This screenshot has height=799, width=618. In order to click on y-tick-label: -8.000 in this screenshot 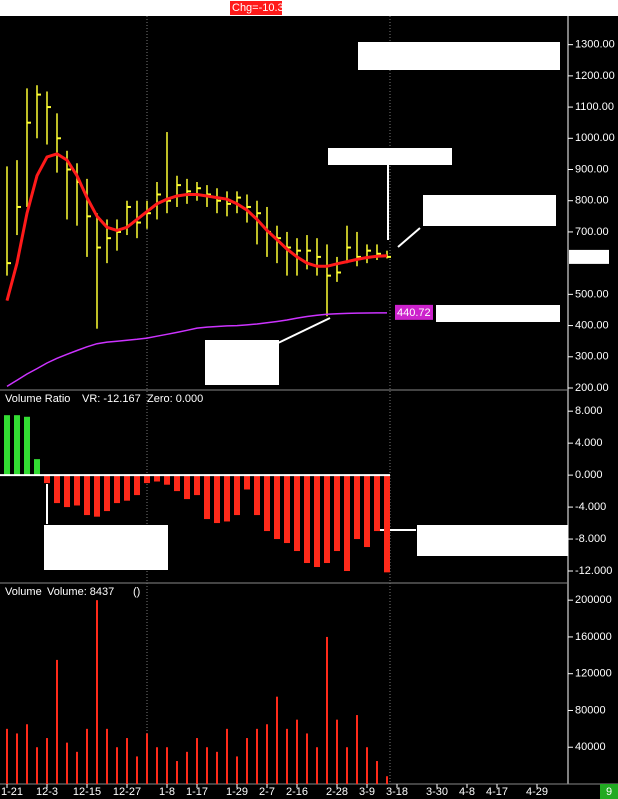, I will do `click(590, 539)`.